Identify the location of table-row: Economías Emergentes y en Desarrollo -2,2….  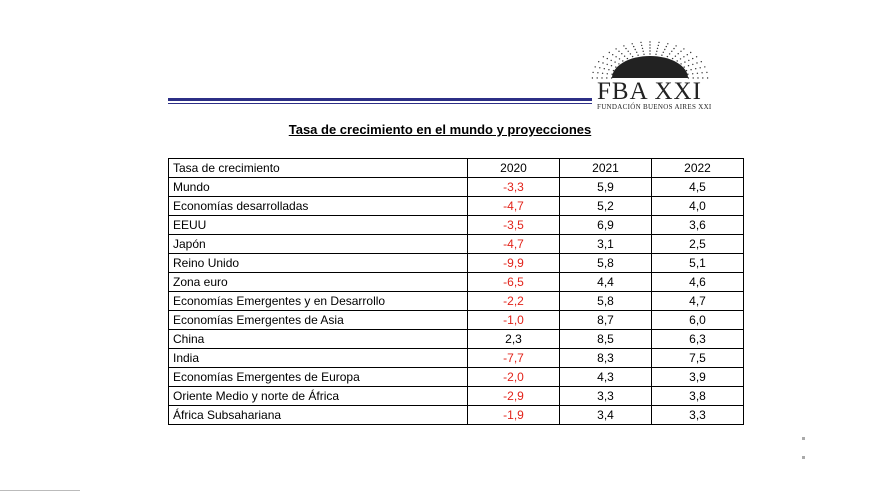
(456, 301).